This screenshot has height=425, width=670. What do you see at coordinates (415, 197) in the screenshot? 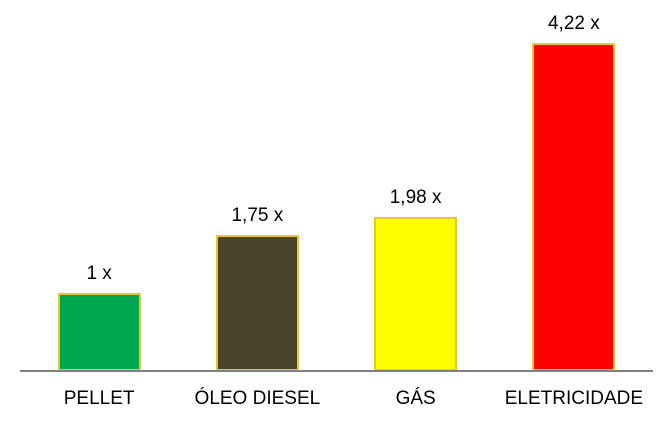
I see `data-label-gas: 1,98 x` at bounding box center [415, 197].